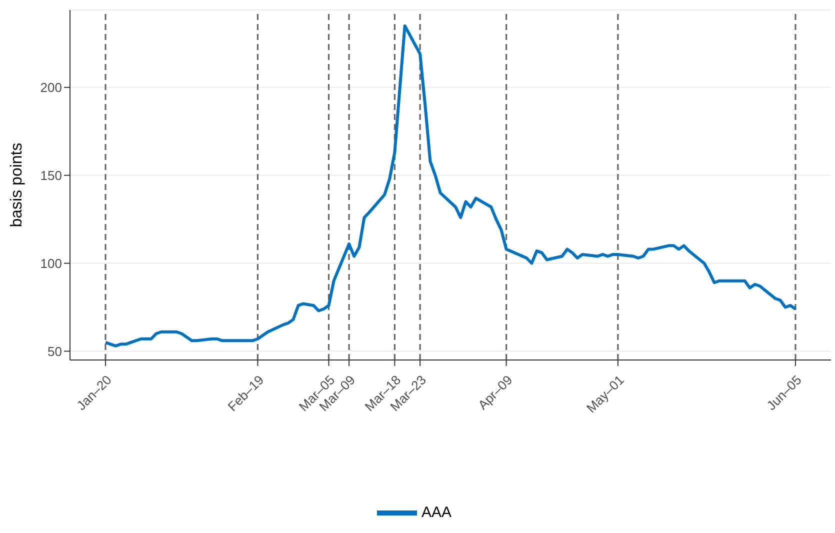 This screenshot has height=533, width=835. I want to click on y-tick-label: 150, so click(51, 175).